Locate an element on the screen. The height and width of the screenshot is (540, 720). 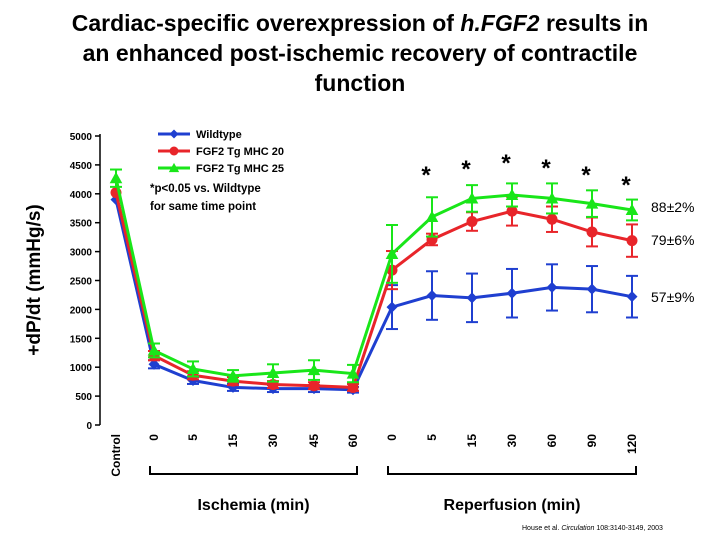
legend-item: FGF2 Tg MHC 25 is located at coordinates (221, 168).